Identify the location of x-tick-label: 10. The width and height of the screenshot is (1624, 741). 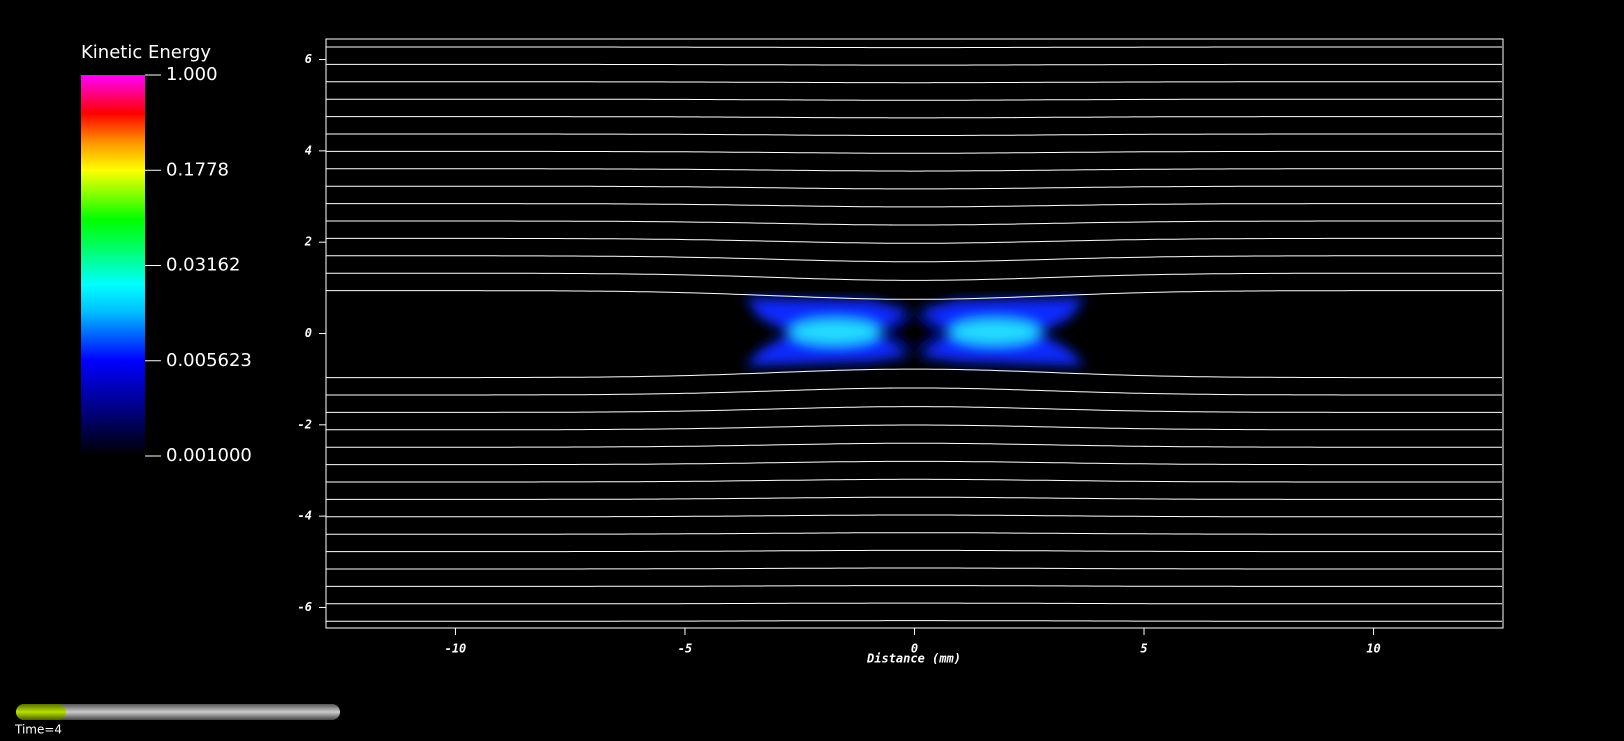
(1373, 649).